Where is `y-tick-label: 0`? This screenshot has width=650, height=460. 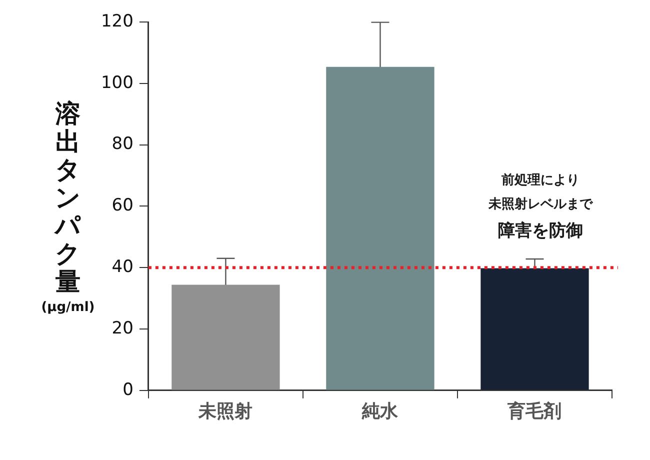
y-tick-label: 0 is located at coordinates (128, 390).